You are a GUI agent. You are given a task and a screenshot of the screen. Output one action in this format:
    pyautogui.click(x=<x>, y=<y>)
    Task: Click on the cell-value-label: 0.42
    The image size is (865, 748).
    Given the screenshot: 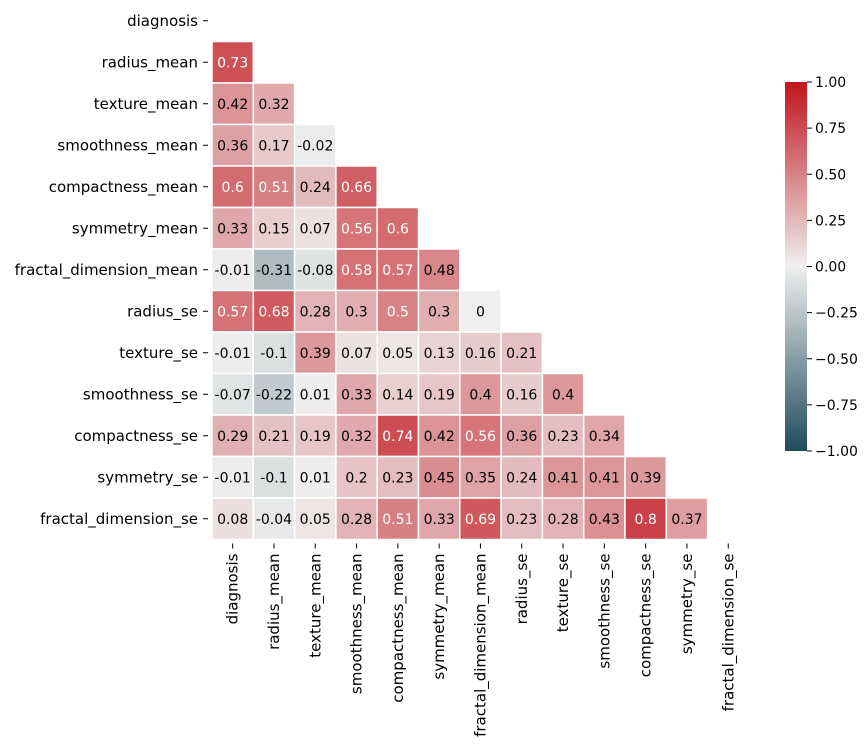 What is the action you would take?
    pyautogui.click(x=232, y=105)
    